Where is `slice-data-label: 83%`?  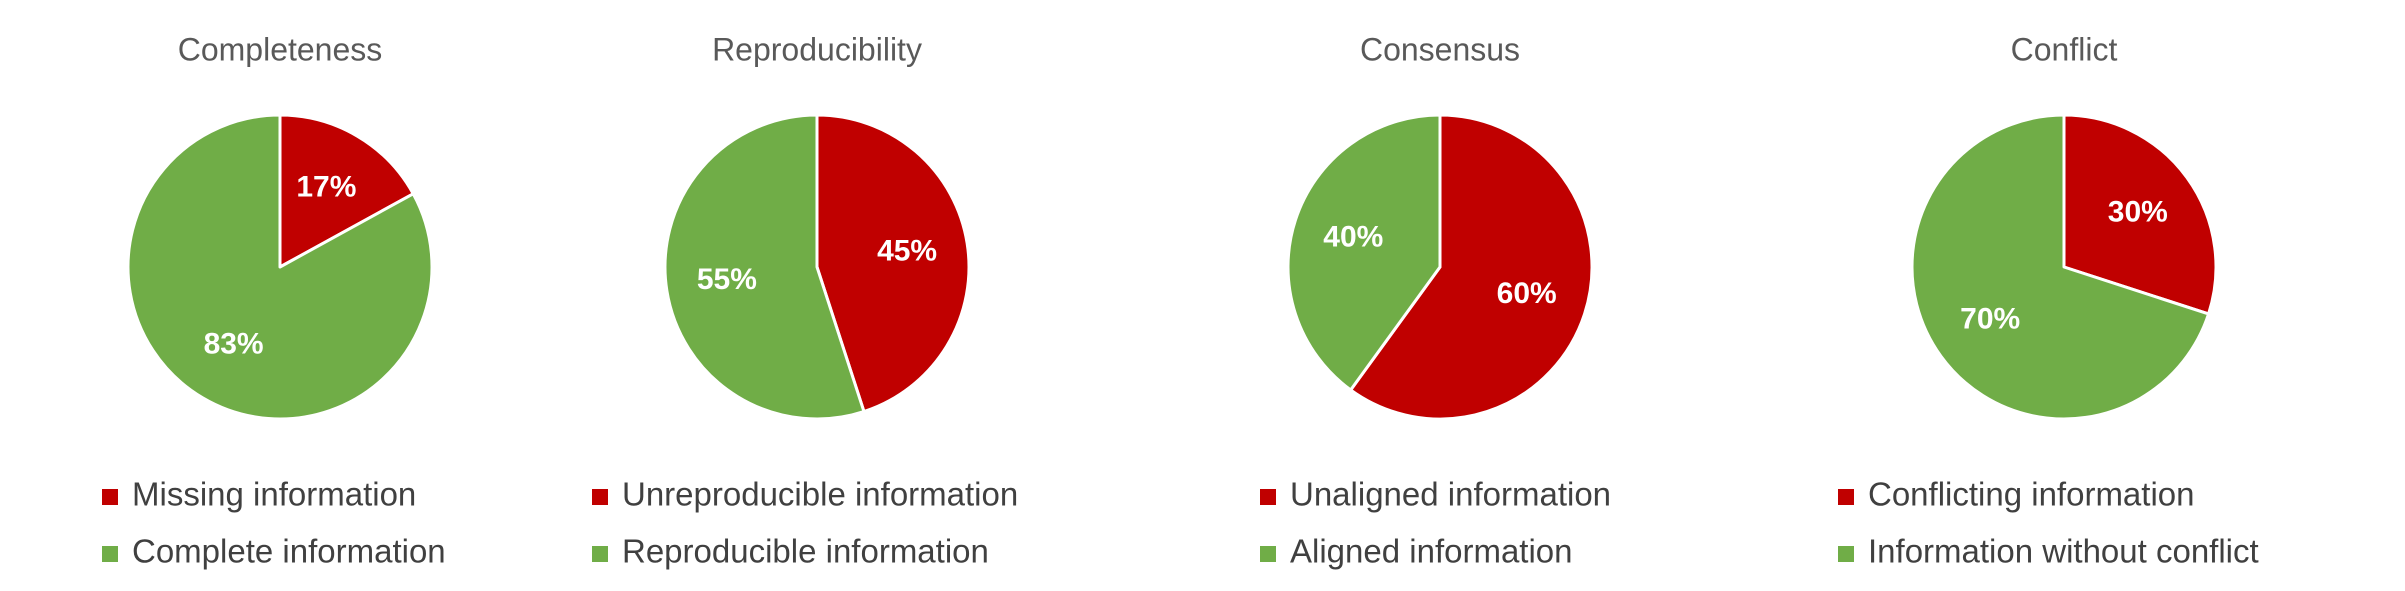
slice-data-label: 83% is located at coordinates (234, 343).